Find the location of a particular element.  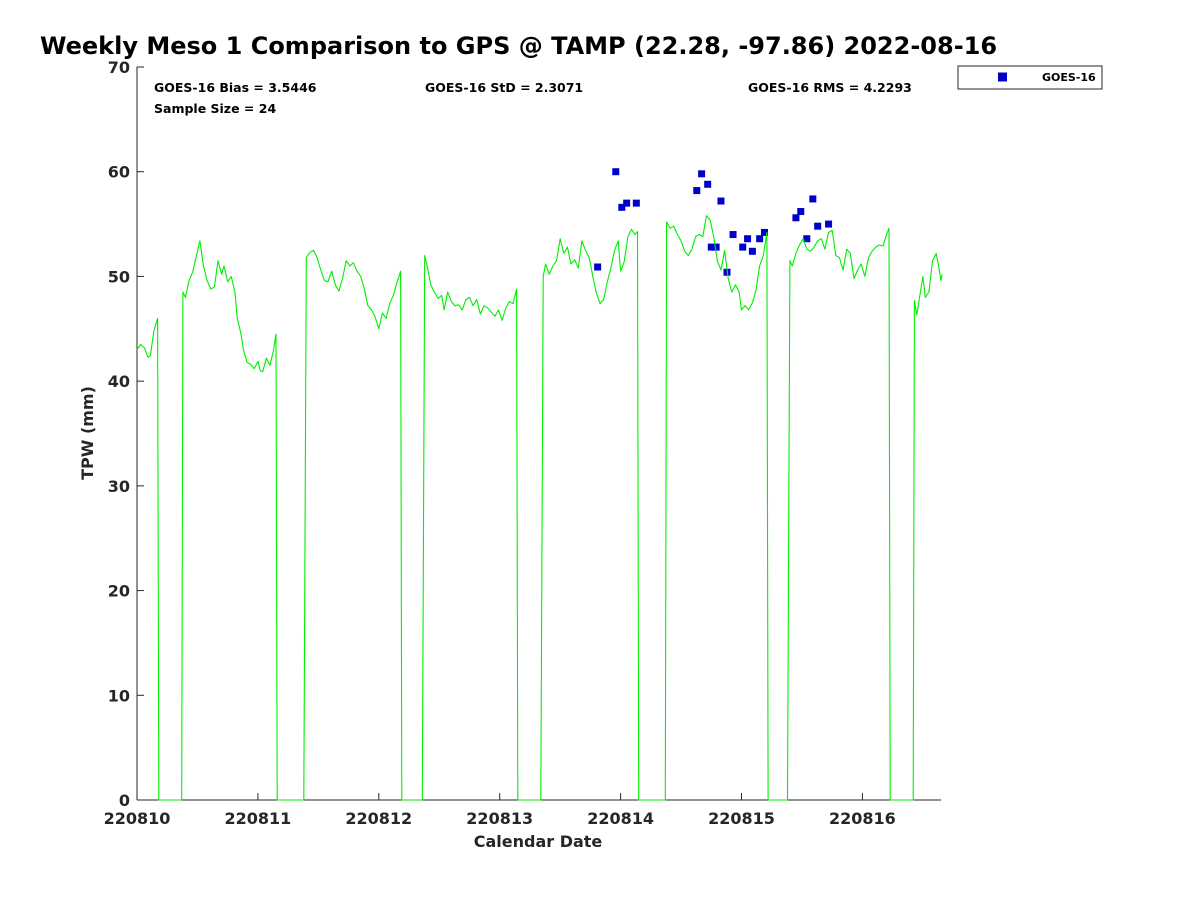

legend-marker is located at coordinates (1002, 77).